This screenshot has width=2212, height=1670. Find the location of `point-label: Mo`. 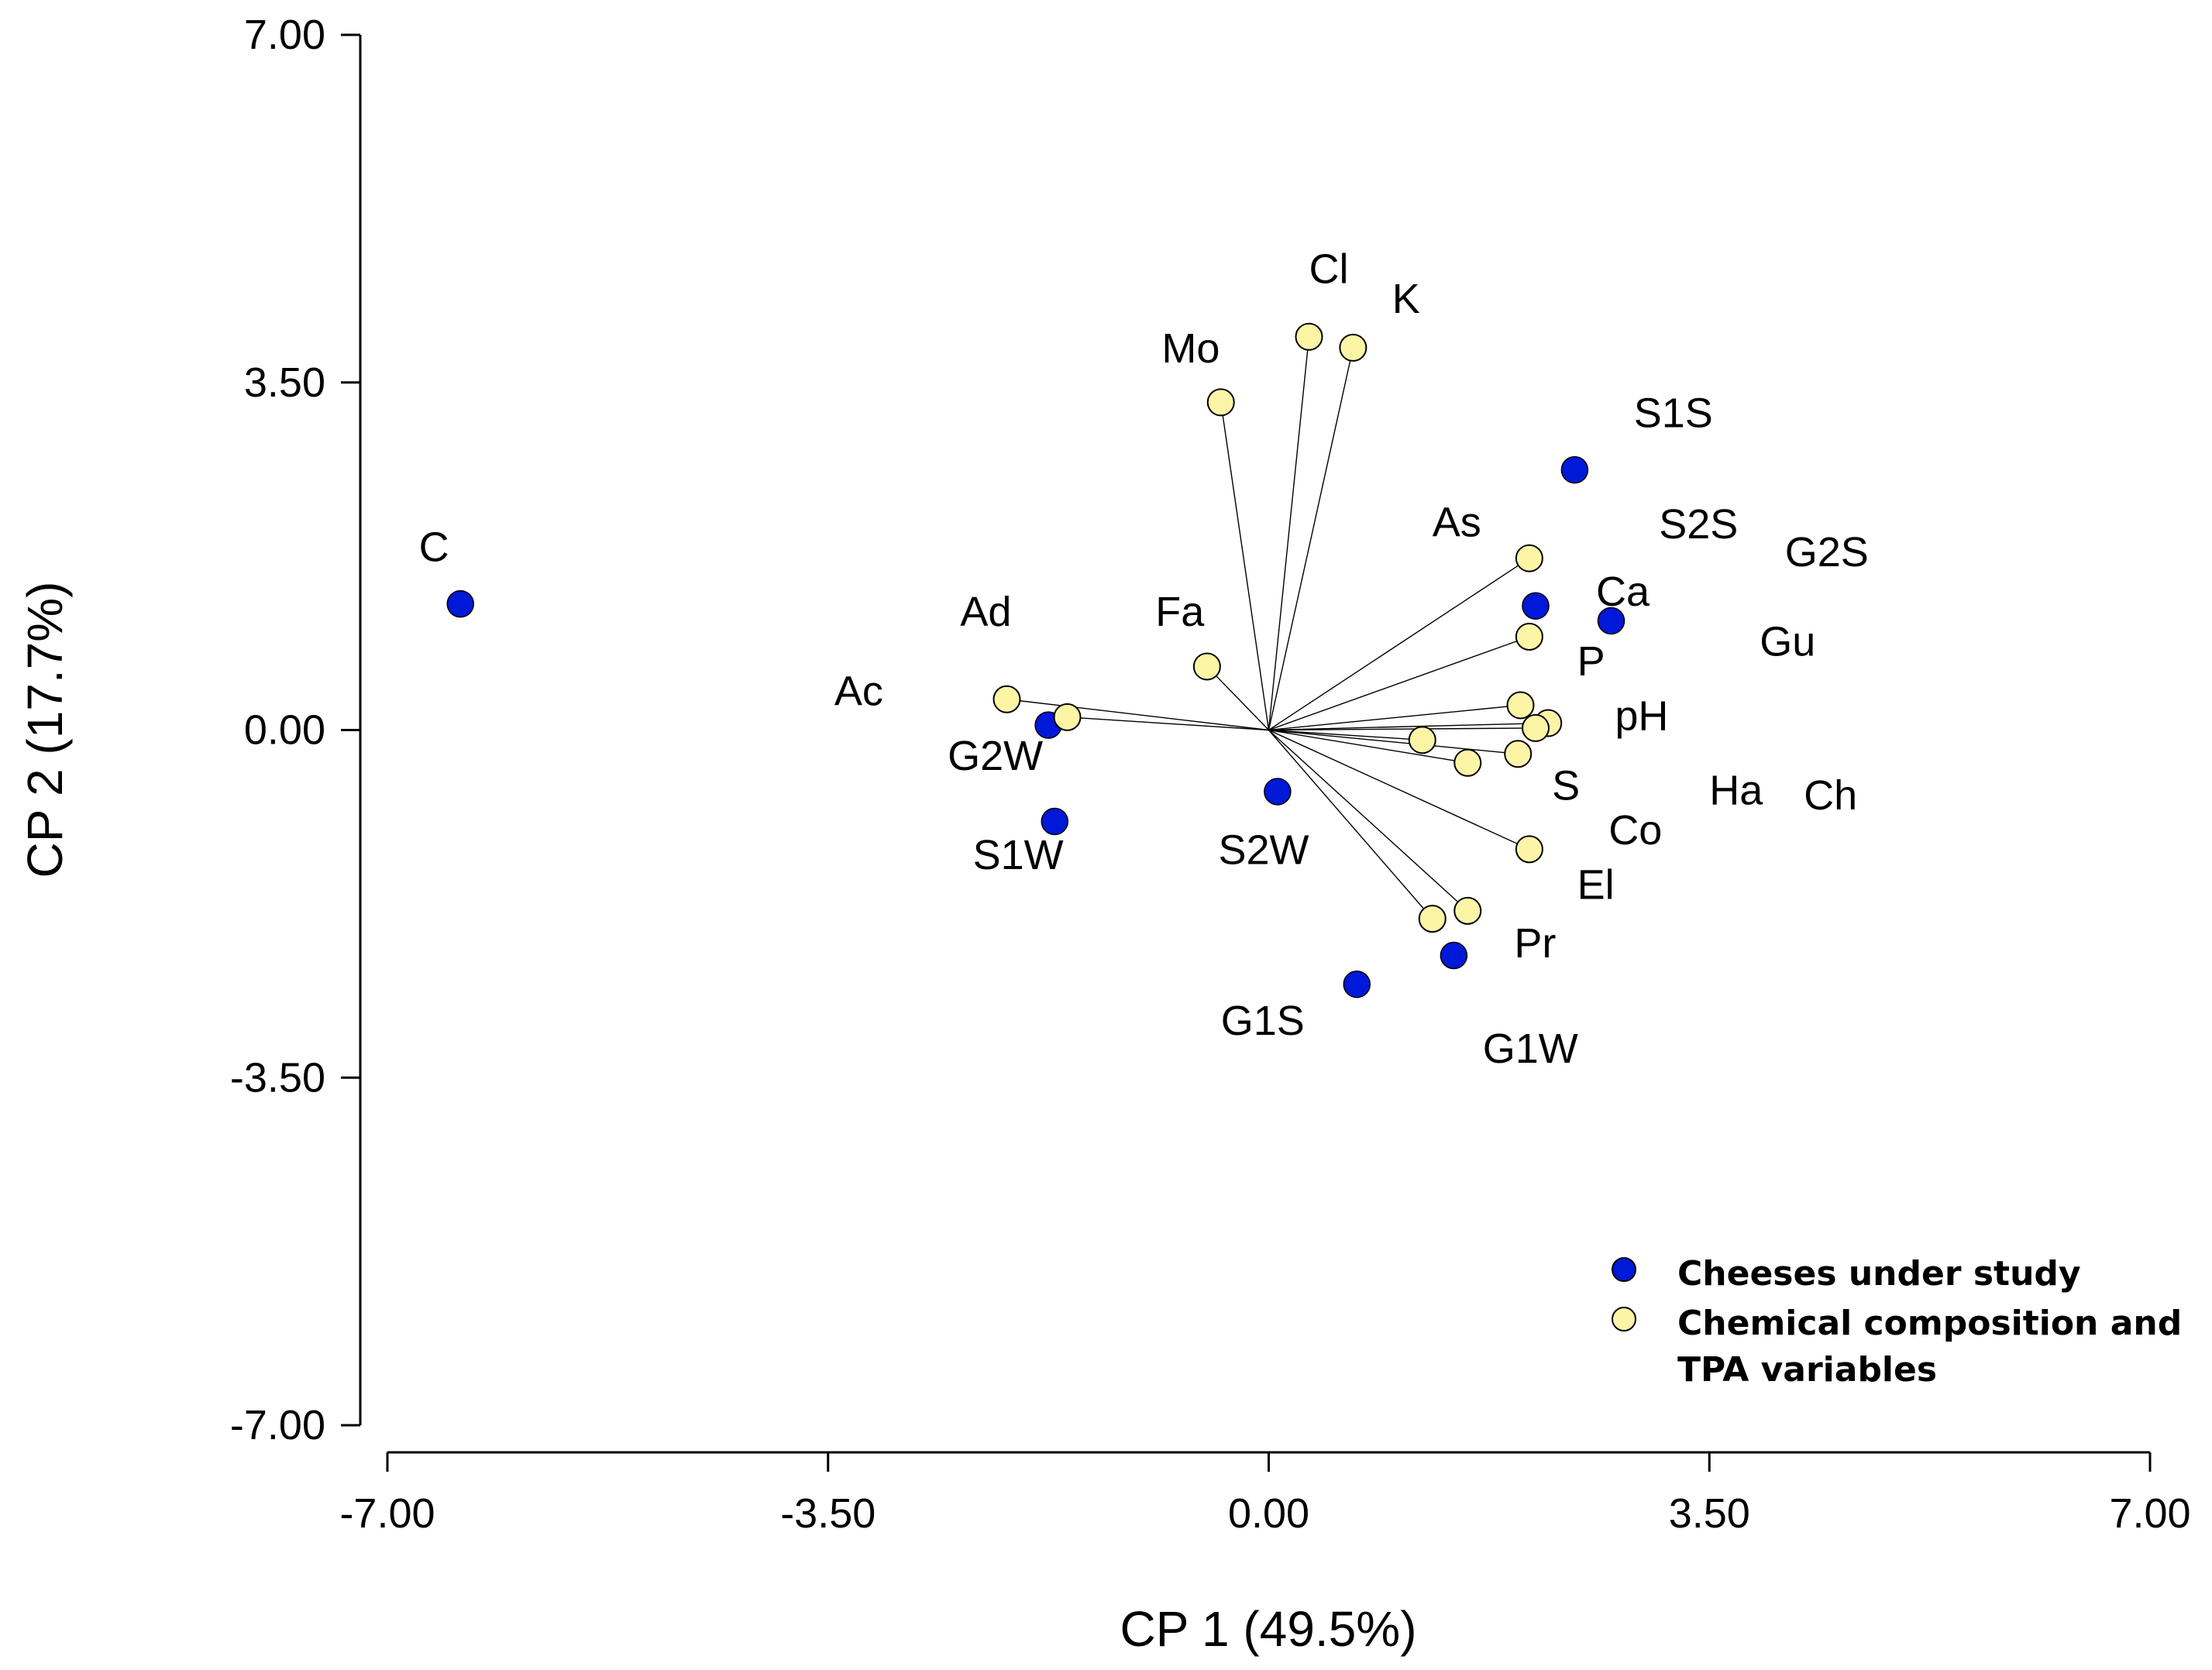

point-label: Mo is located at coordinates (1190, 348).